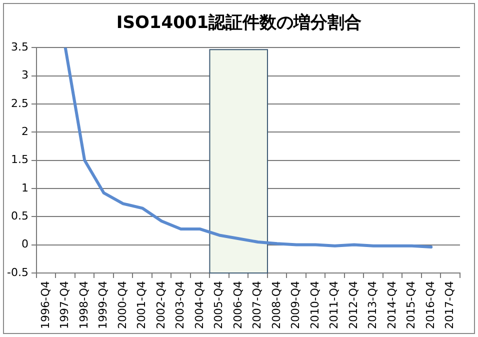 This screenshot has width=478, height=337. Describe the element at coordinates (180, 305) in the screenshot. I see `x-tick-label: 2003-Q4` at that location.